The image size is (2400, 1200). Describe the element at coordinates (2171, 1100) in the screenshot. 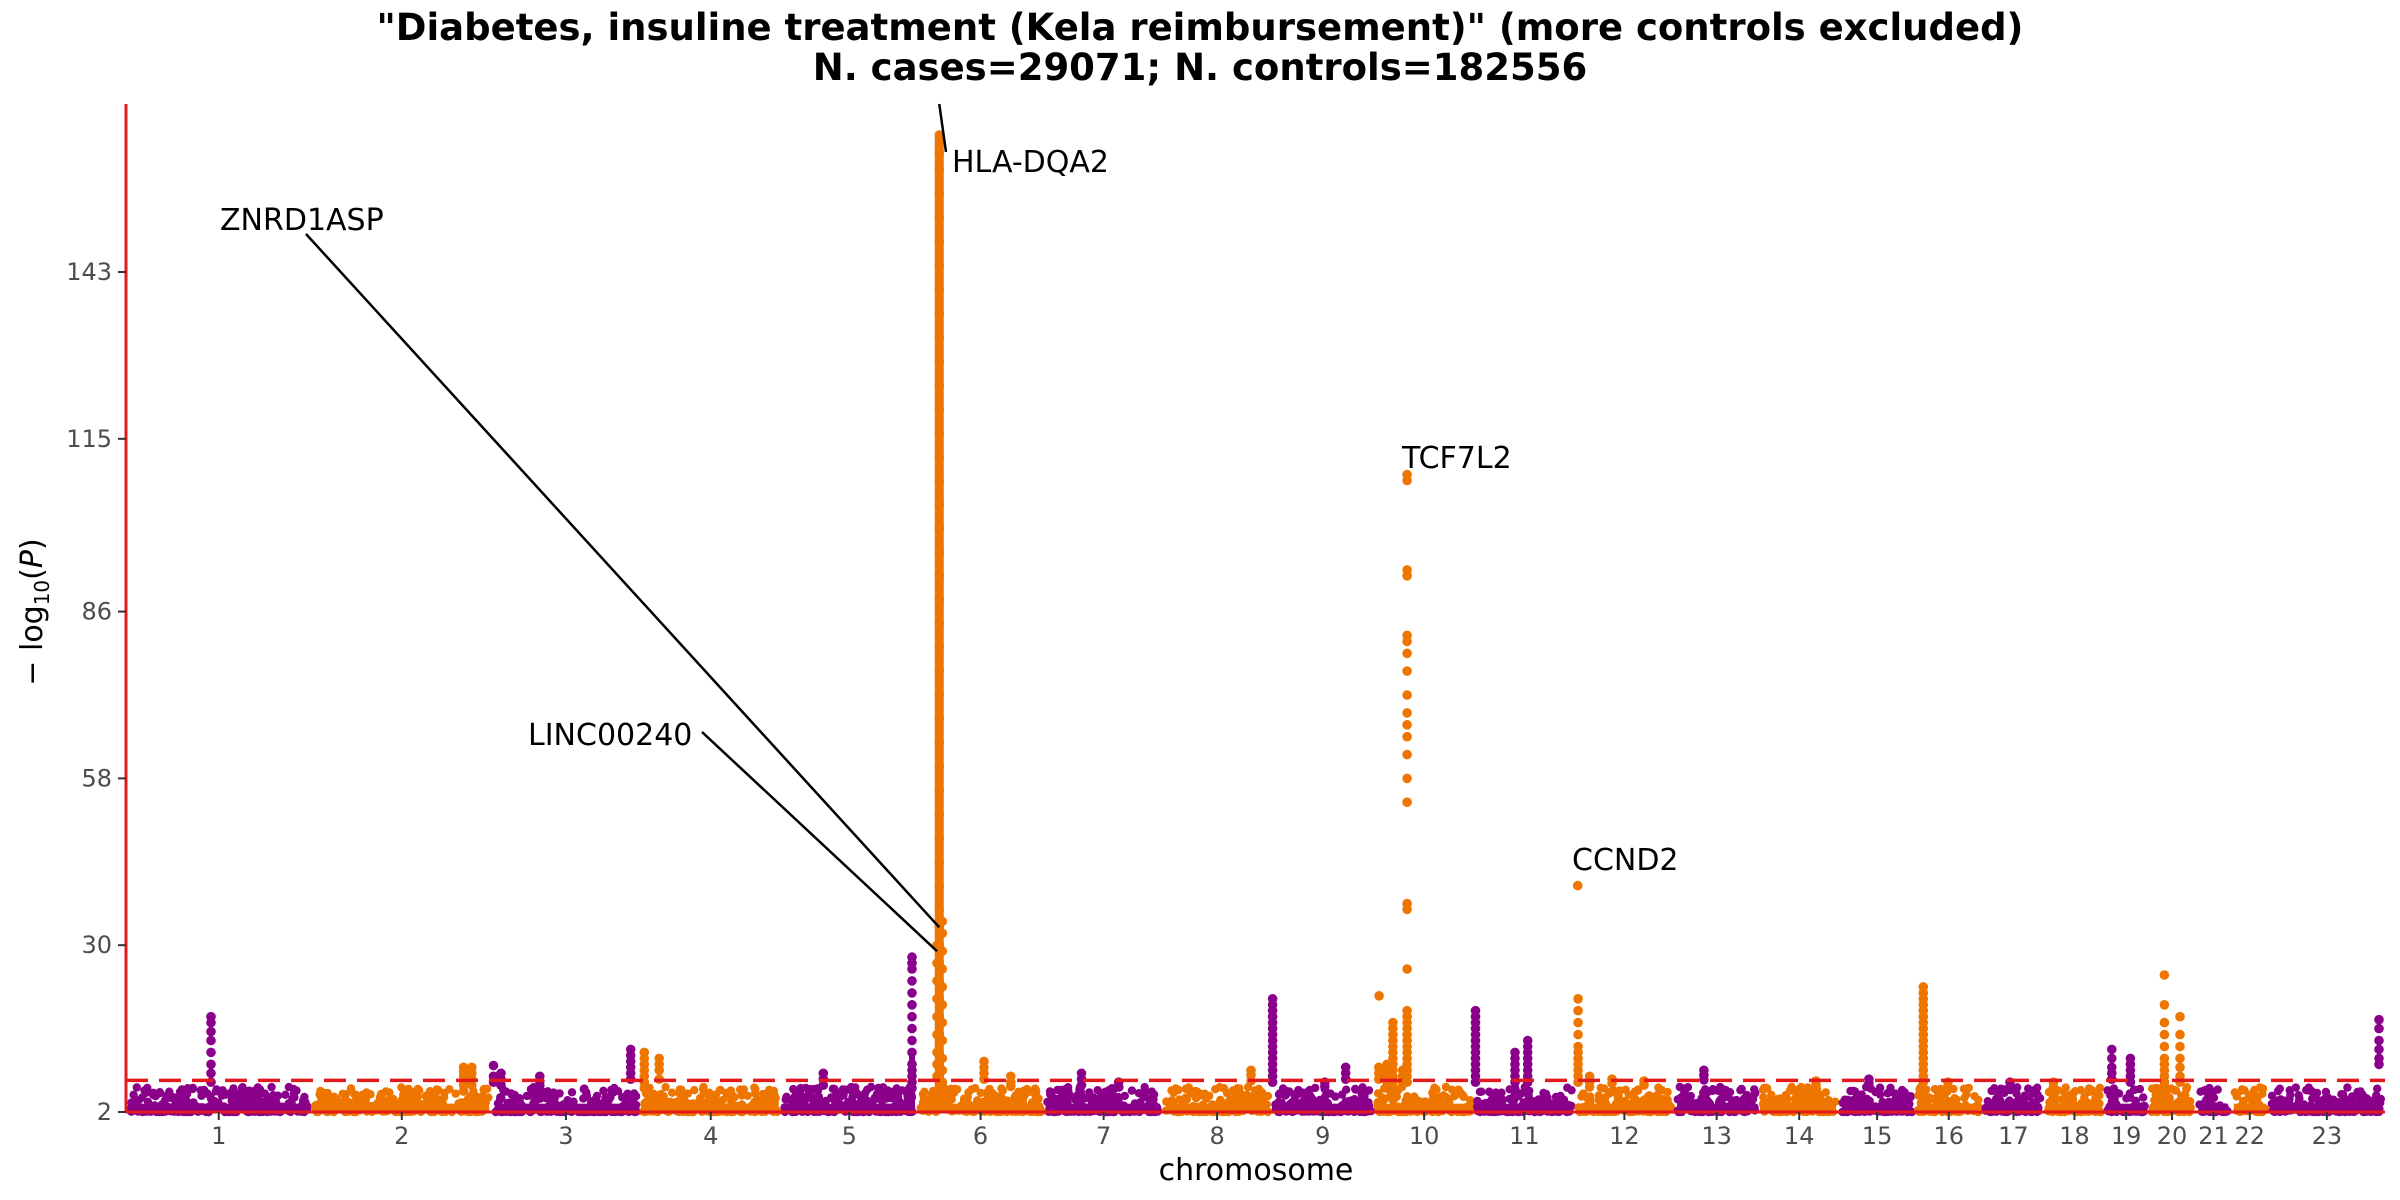

I see `chromosome-20-points` at that location.